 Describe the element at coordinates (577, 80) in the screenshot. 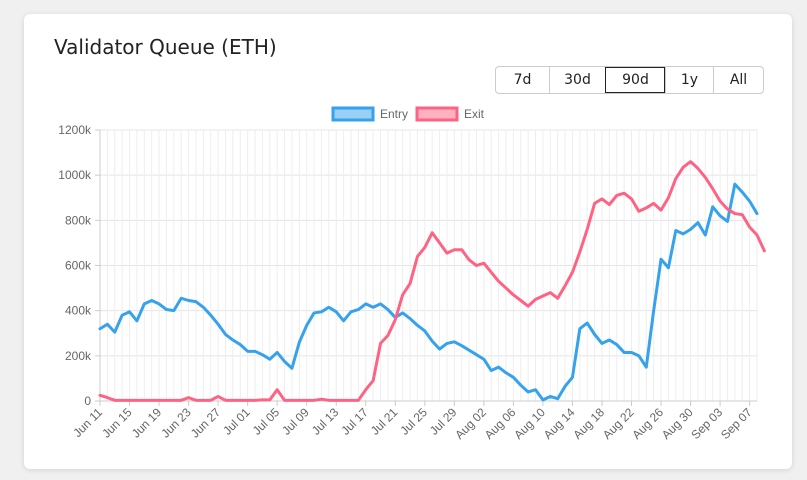

I see `range-button-30d: 30d` at that location.